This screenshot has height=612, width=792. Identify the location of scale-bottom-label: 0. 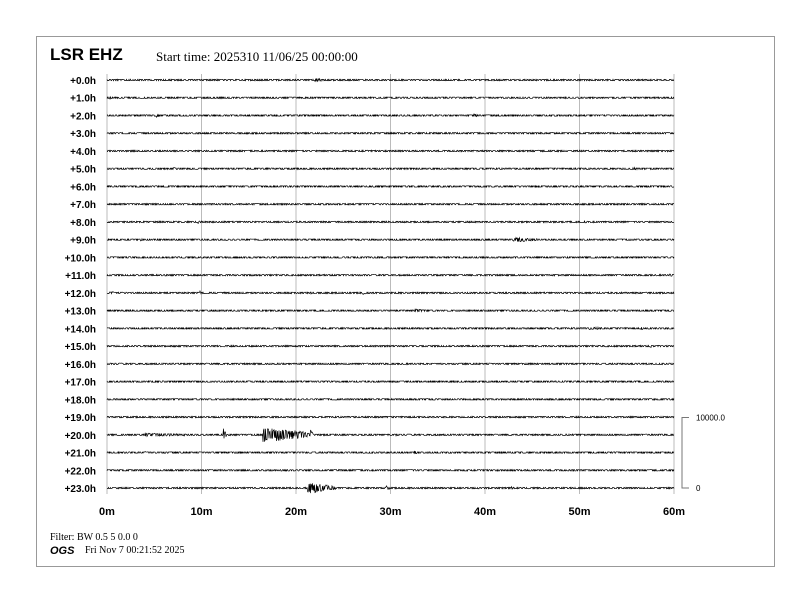
(698, 488).